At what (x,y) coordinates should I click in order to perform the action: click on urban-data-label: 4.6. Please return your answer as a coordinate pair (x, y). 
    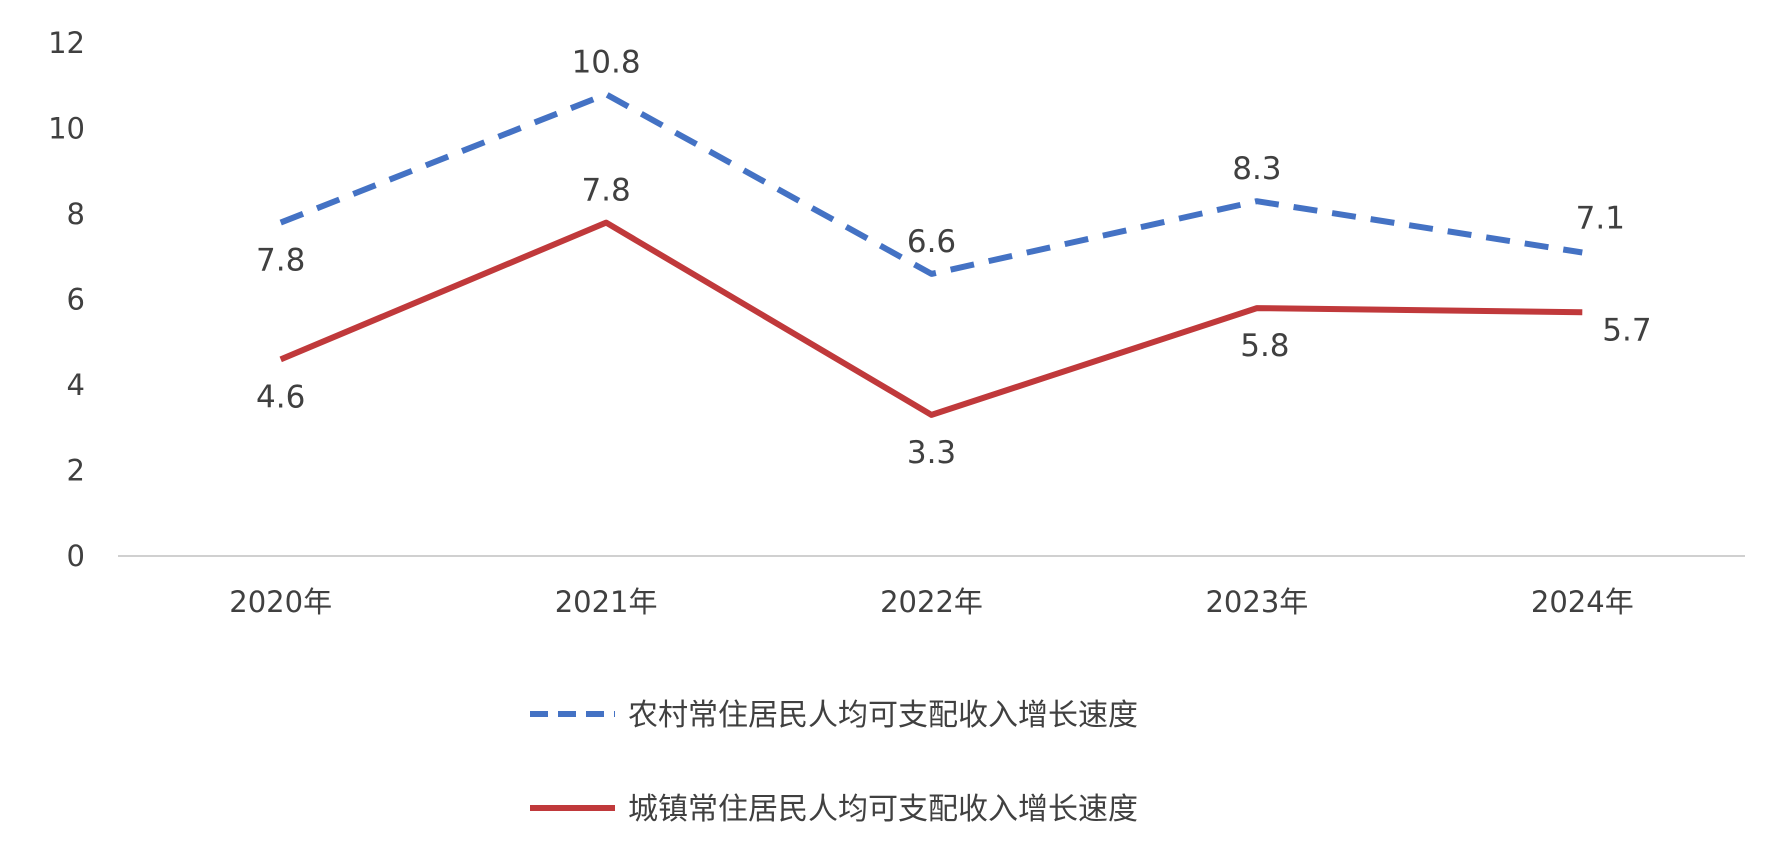
    Looking at the image, I should click on (280, 397).